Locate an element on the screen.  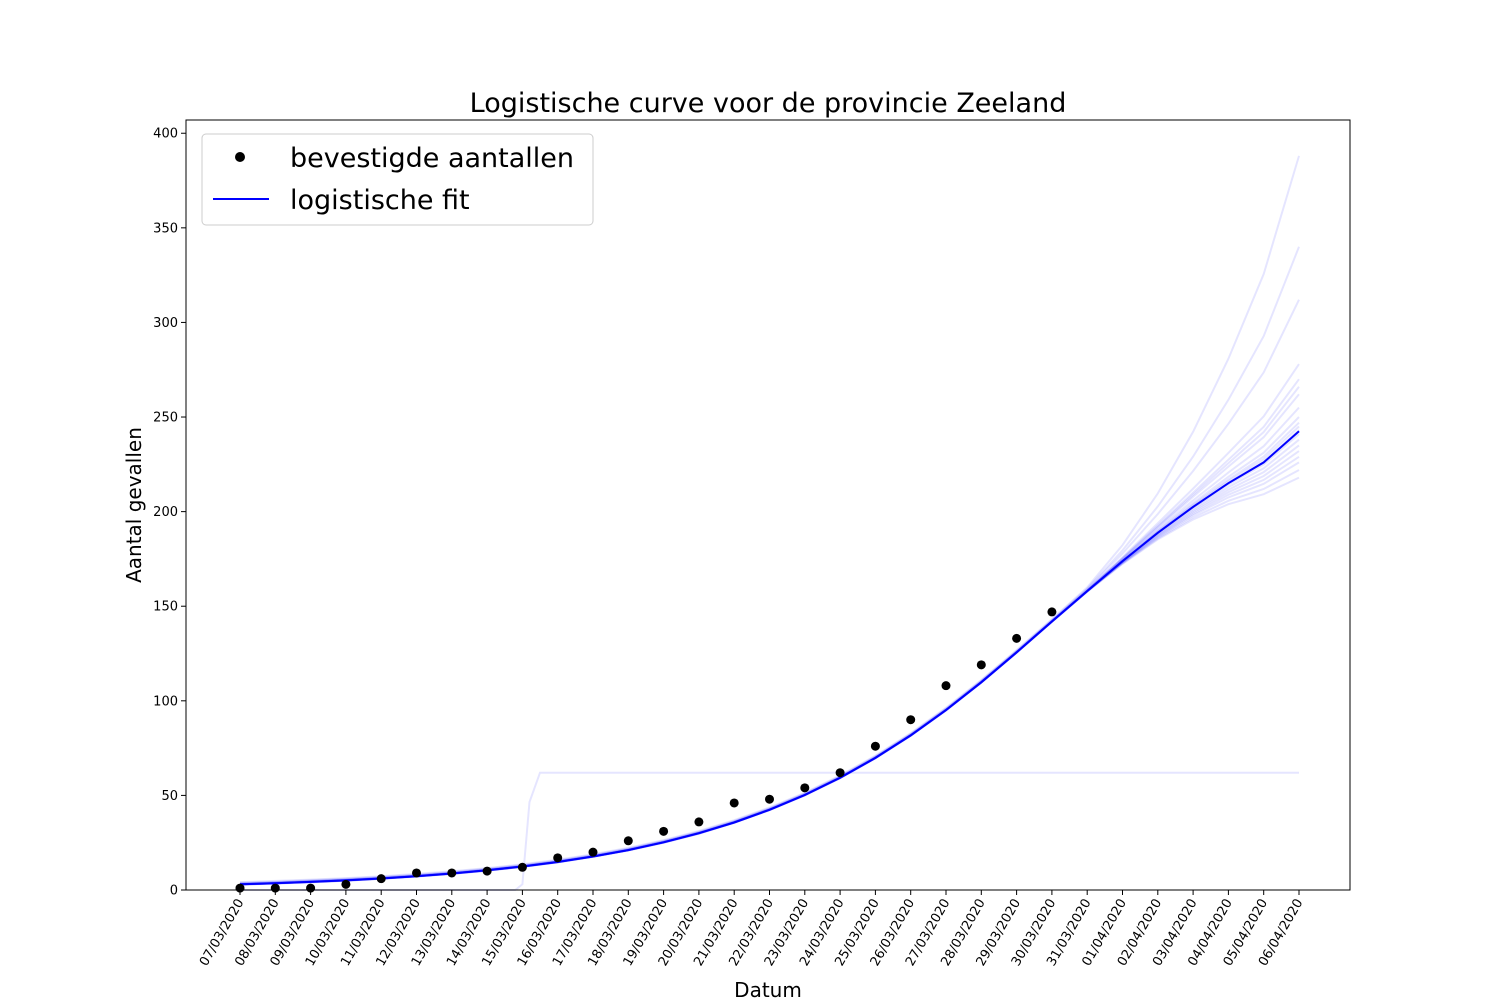
x-axis-label: Datum is located at coordinates (768, 989).